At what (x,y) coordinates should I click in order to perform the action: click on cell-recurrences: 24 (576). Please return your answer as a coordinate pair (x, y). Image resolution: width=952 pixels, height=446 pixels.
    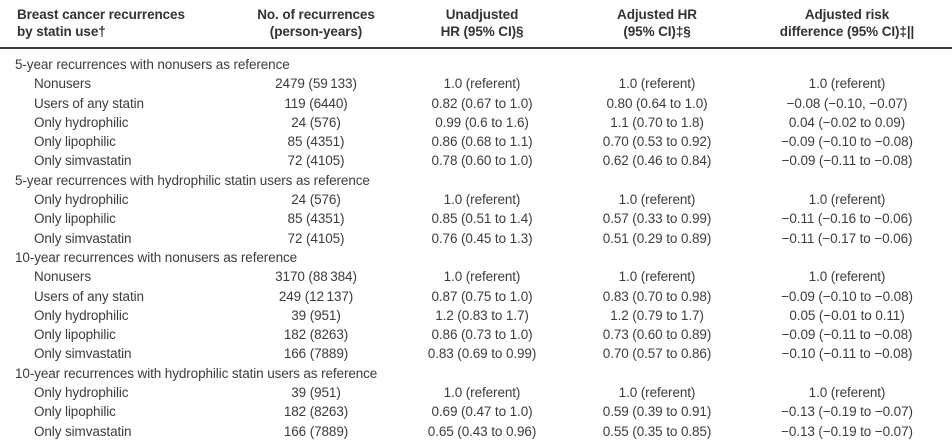
    Looking at the image, I should click on (316, 200).